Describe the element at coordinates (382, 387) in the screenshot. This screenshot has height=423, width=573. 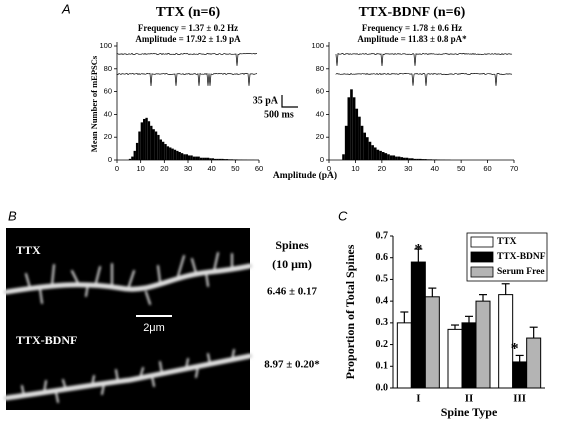
I see `y-tick-label: 0.0` at that location.